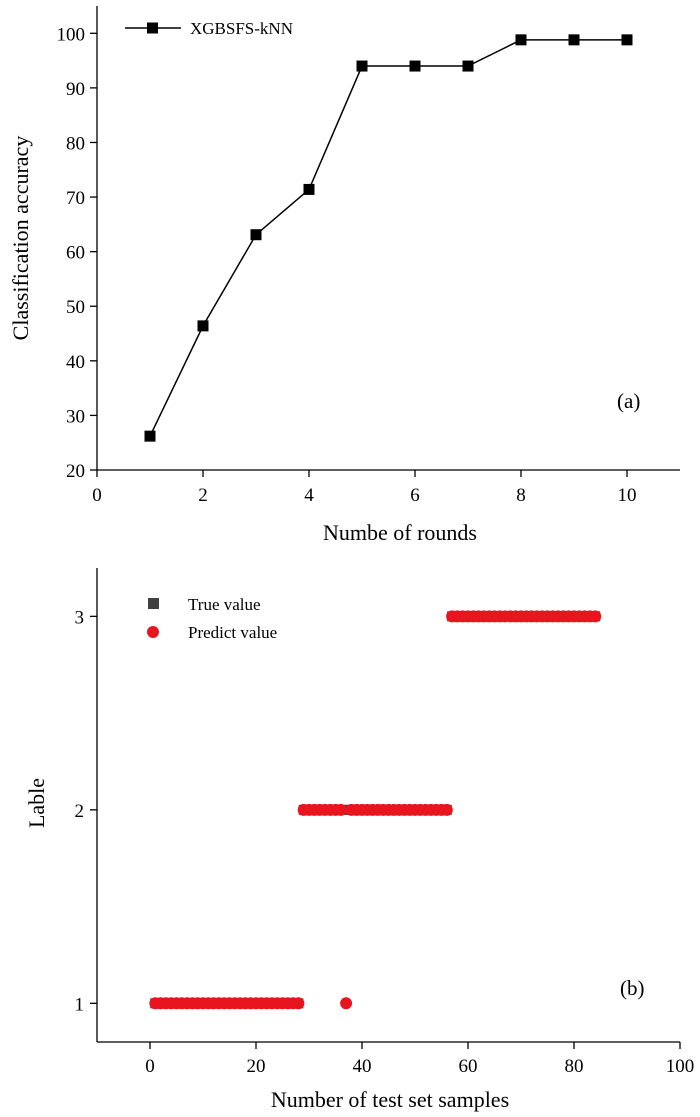 This screenshot has height=1117, width=700. I want to click on y-tick-label: 80, so click(75, 143).